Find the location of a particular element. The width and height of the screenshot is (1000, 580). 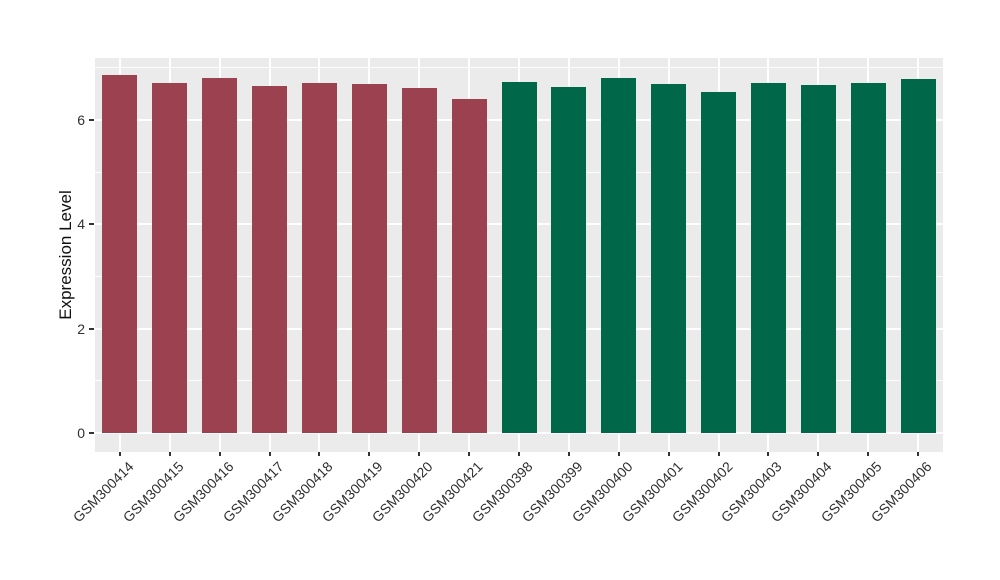

bar-GSM300417 is located at coordinates (270, 259).